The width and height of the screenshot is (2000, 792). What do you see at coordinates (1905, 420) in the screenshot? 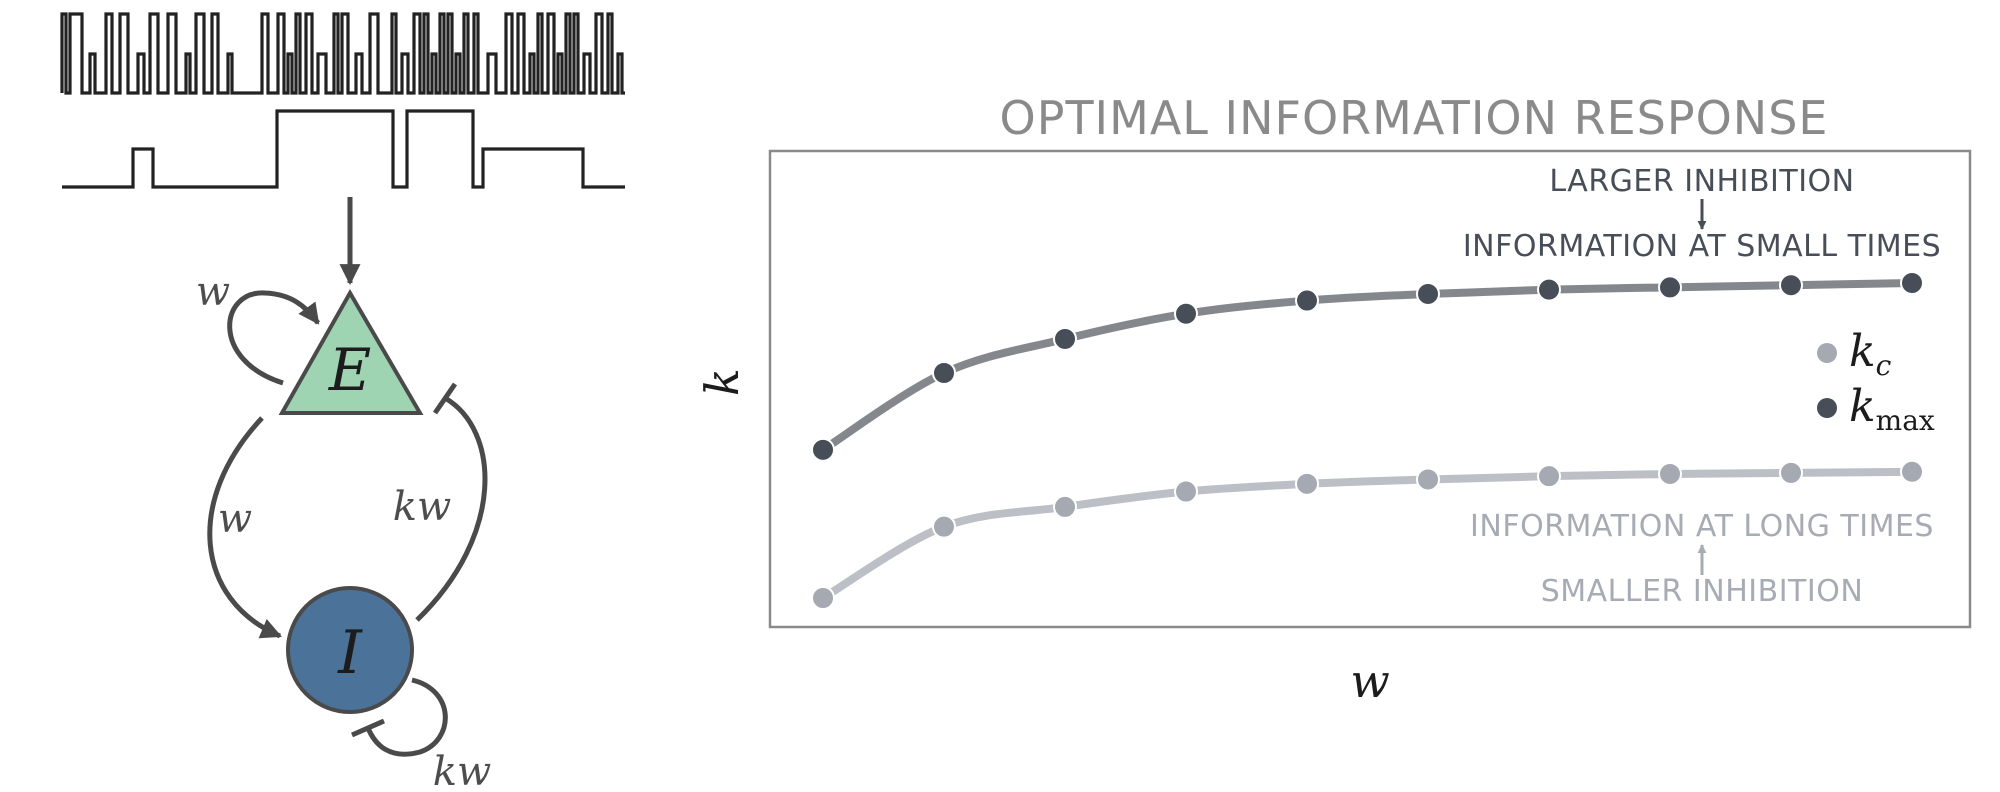
I see `legend-kmax-sub: max` at bounding box center [1905, 420].